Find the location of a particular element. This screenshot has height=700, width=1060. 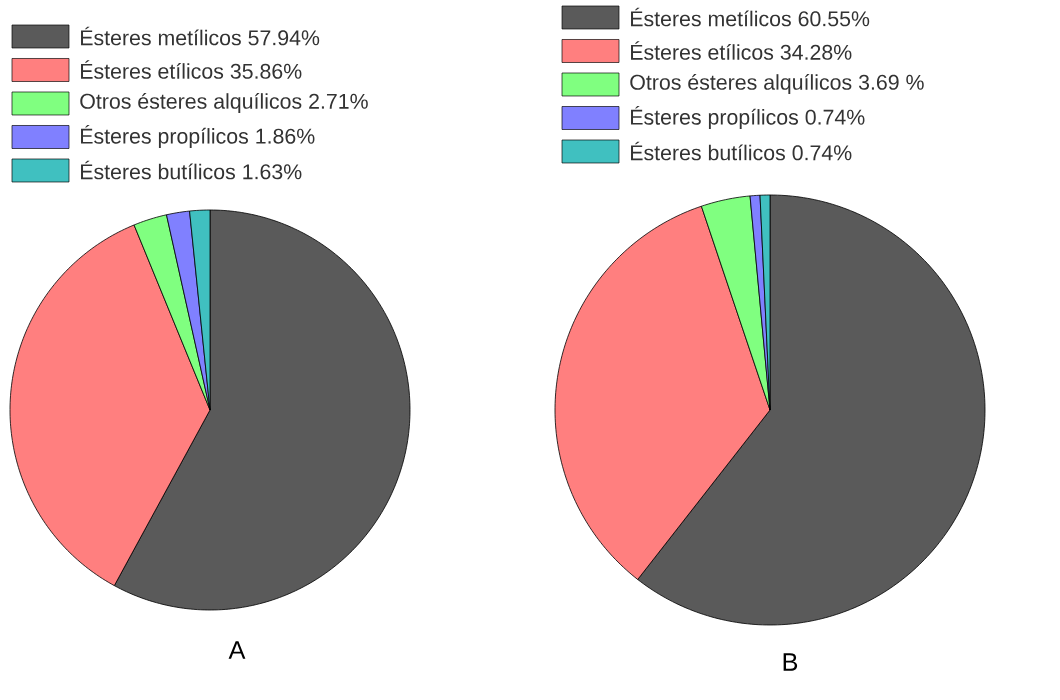

text: B is located at coordinates (790, 662).